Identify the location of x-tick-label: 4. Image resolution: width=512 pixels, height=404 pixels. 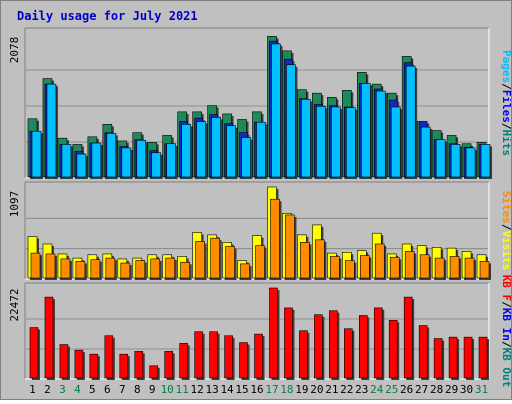
(77, 389).